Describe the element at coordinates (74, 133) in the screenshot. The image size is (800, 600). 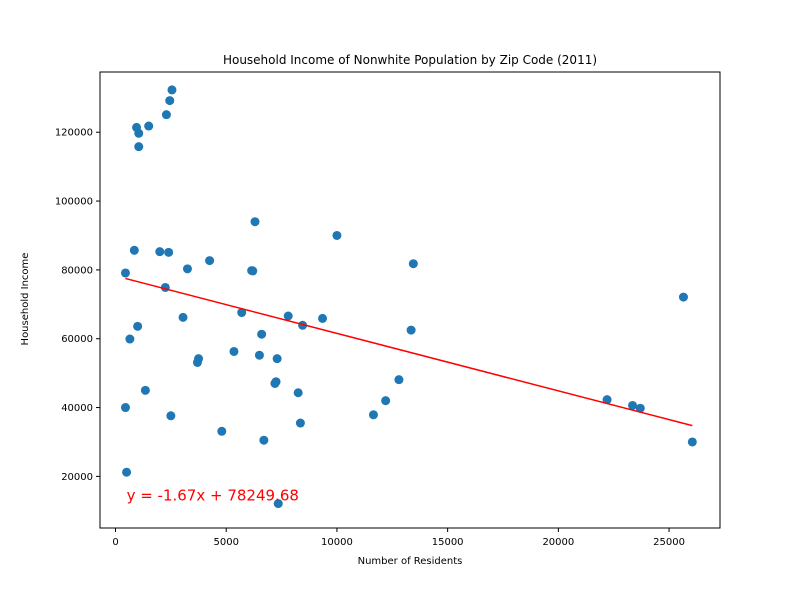
I see `y-tick-label: 120000` at that location.